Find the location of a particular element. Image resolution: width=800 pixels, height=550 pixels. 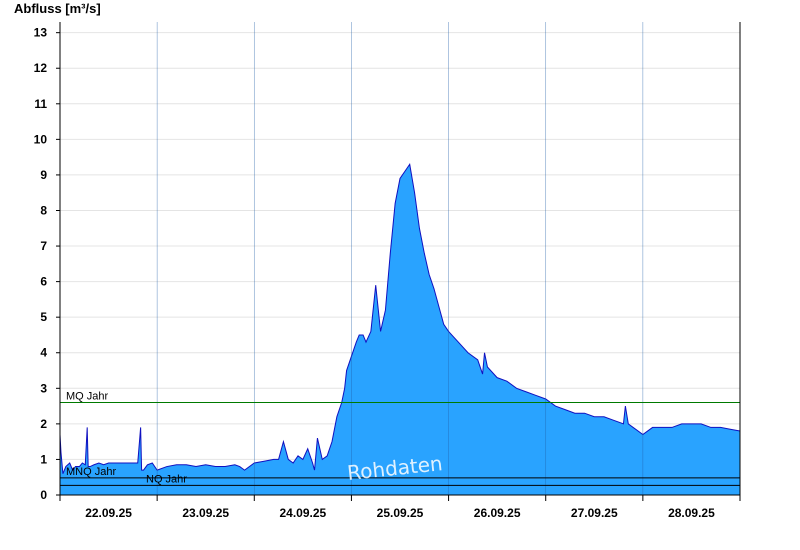

y-tick-label: 9 is located at coordinates (43, 175).